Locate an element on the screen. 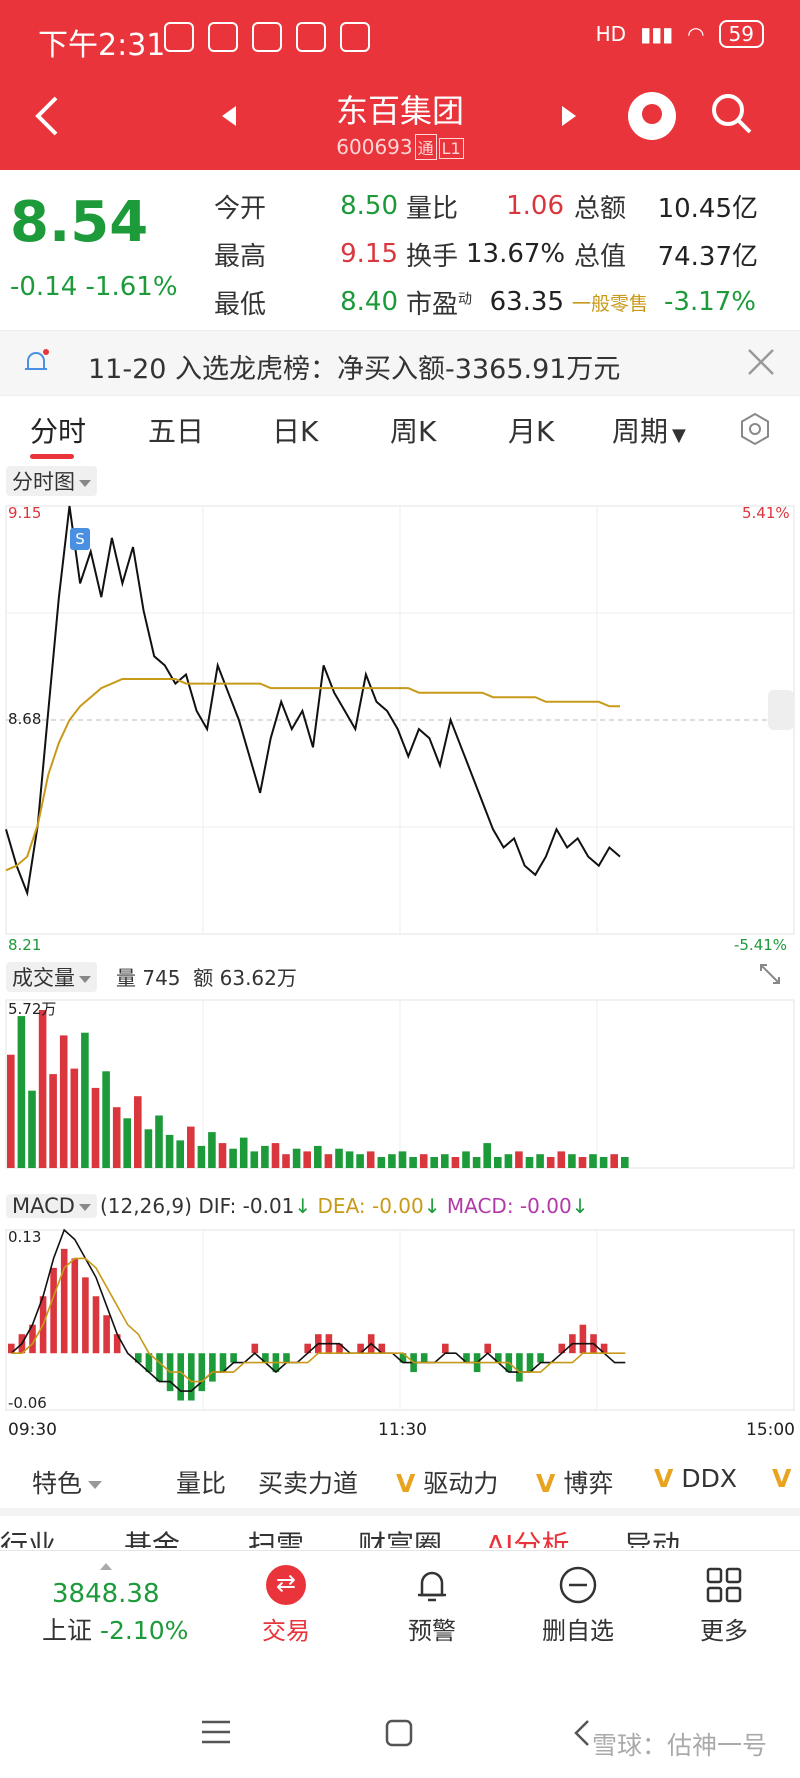 This screenshot has width=800, height=1778. peek-tab: 扫雷 is located at coordinates (276, 1538).